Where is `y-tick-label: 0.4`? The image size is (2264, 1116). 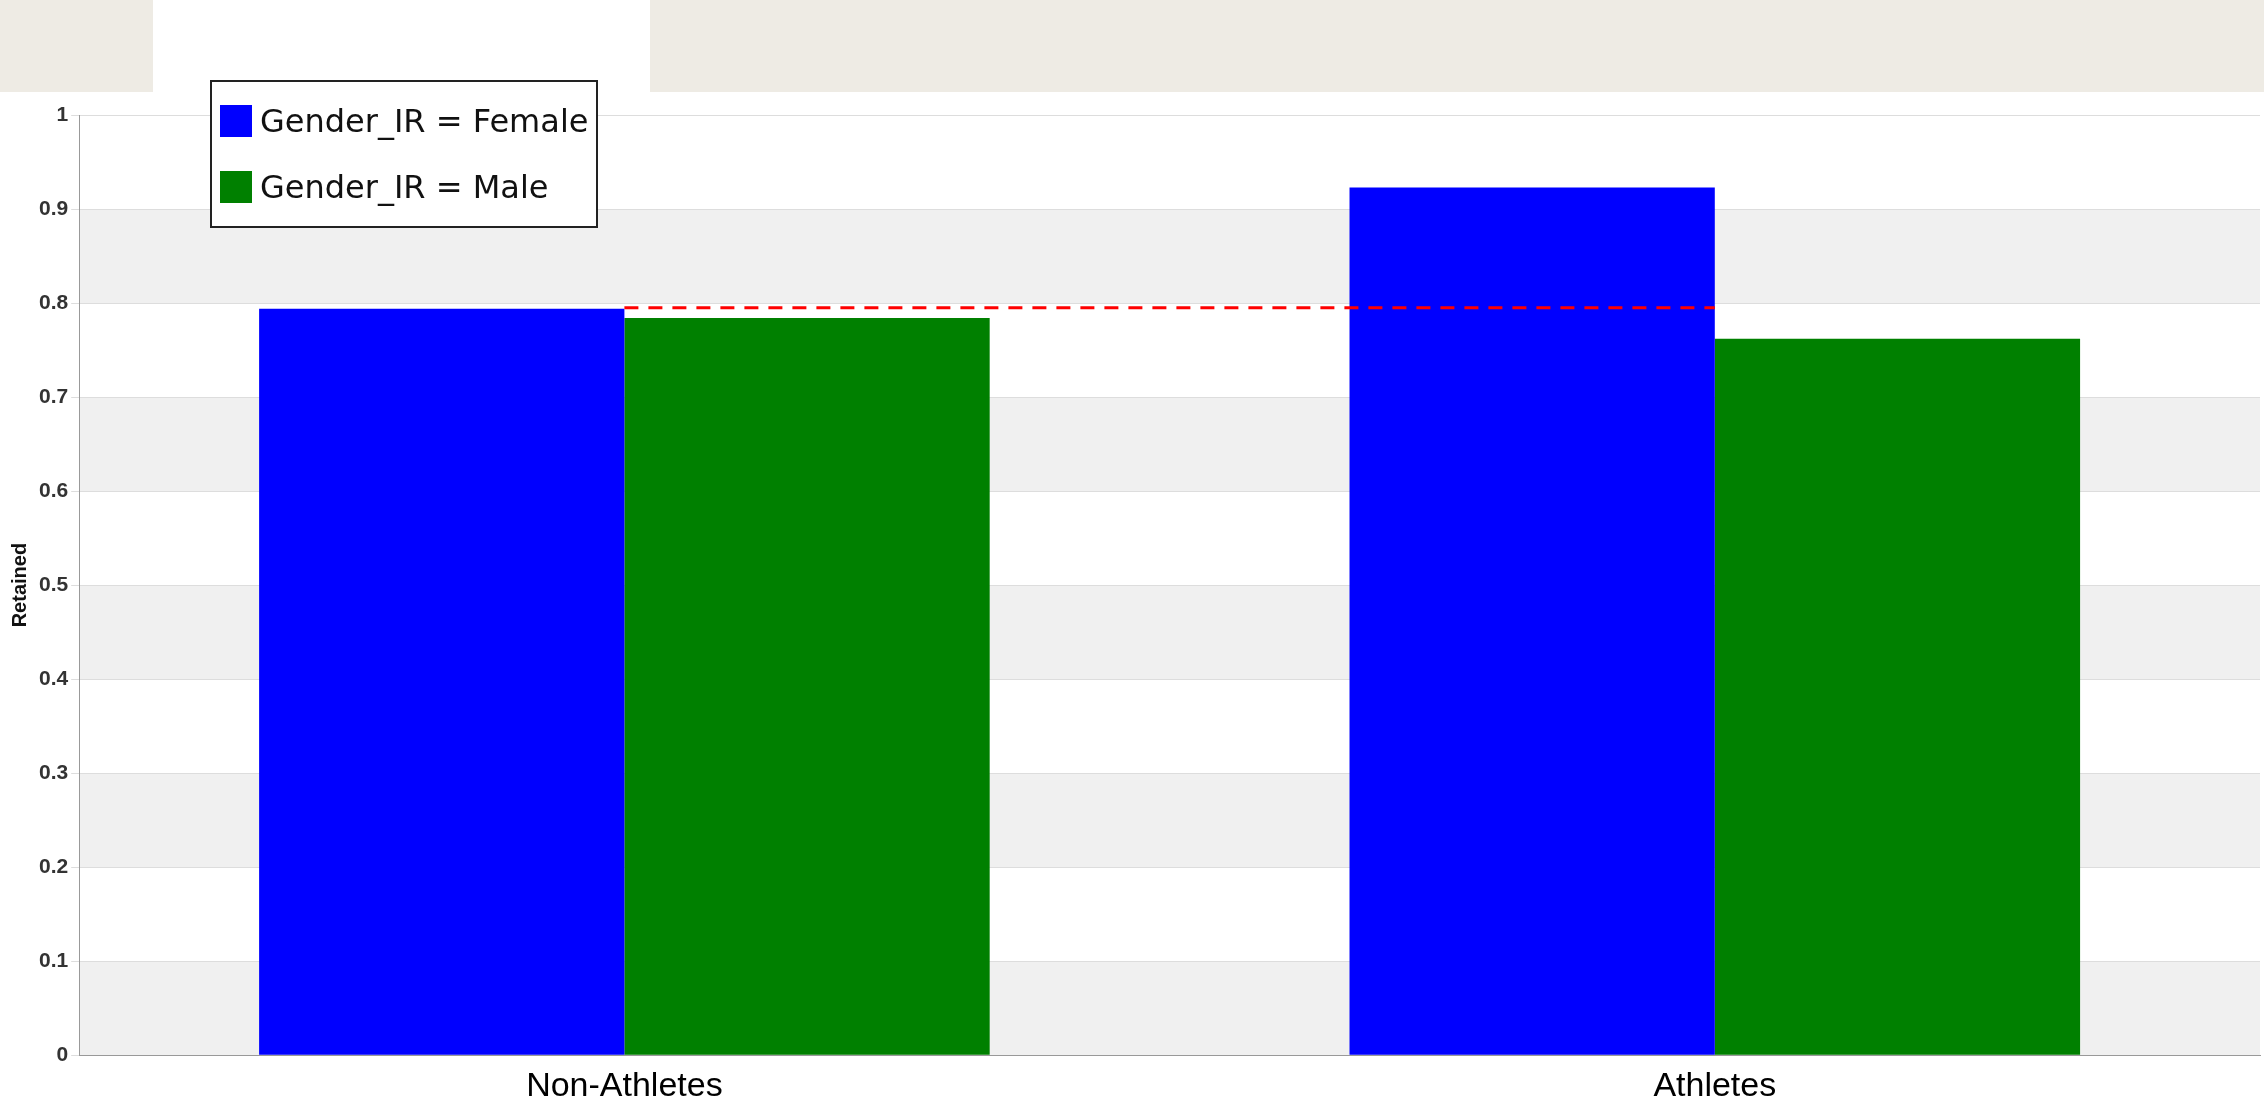
y-tick-label: 0.4 is located at coordinates (53, 677).